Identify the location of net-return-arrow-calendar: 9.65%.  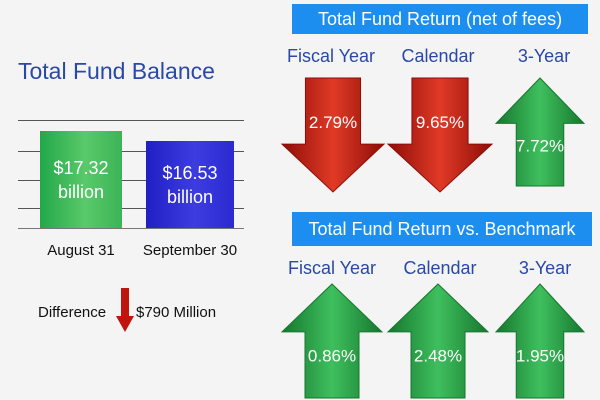
(440, 135).